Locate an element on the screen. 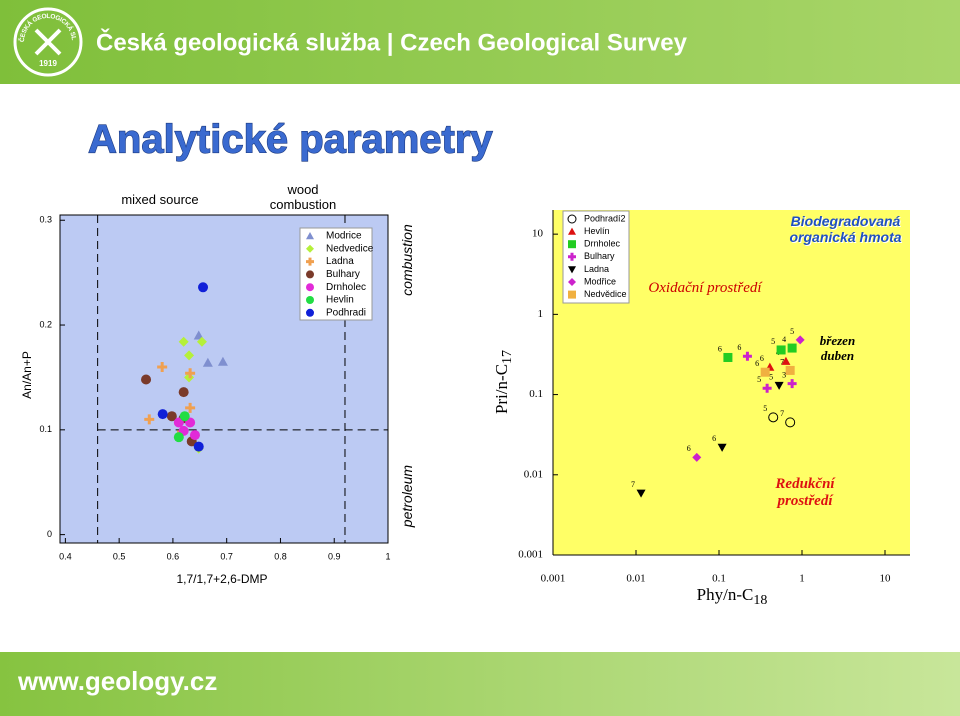  annotation: březen duben is located at coordinates (837, 348).